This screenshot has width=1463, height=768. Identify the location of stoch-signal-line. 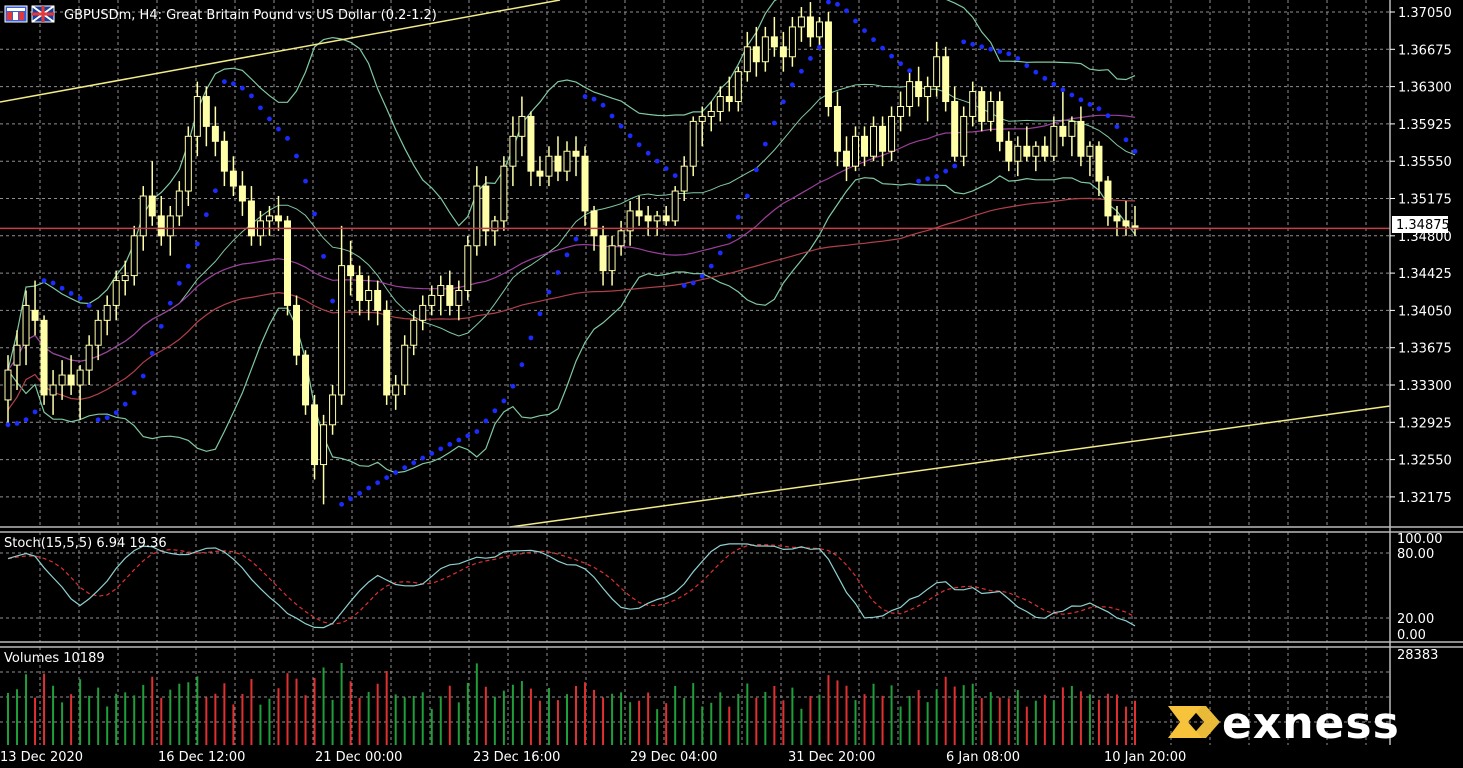
(571, 584).